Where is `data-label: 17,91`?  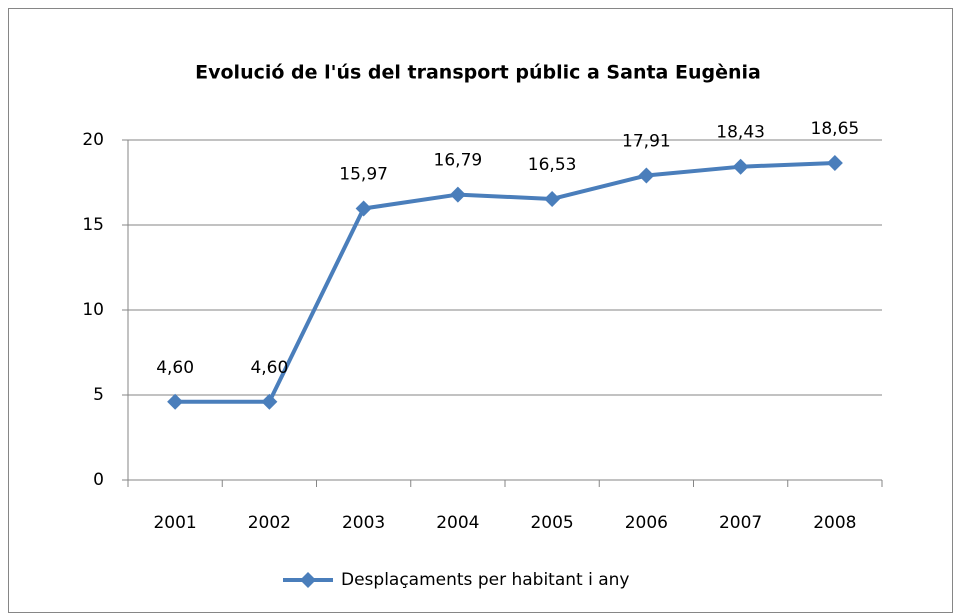 data-label: 17,91 is located at coordinates (646, 142).